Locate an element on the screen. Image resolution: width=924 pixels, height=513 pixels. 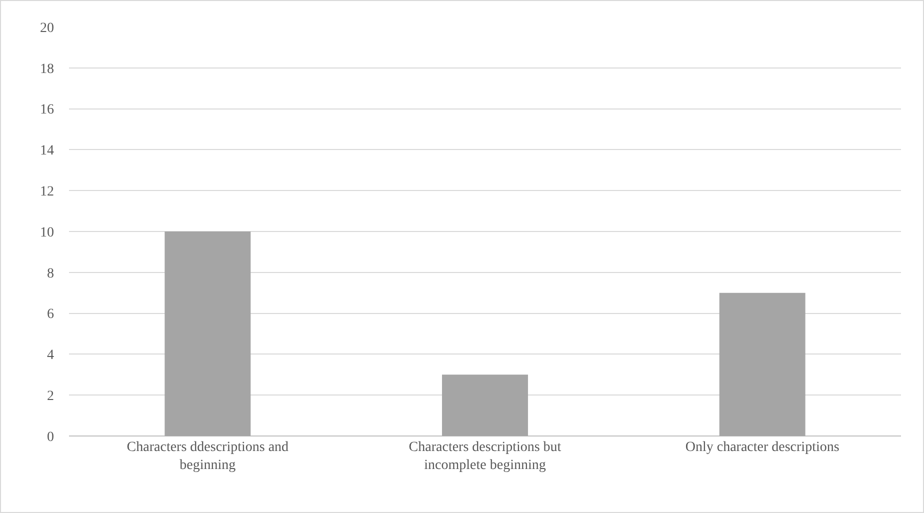
y-tick-label: 6 is located at coordinates (50, 314).